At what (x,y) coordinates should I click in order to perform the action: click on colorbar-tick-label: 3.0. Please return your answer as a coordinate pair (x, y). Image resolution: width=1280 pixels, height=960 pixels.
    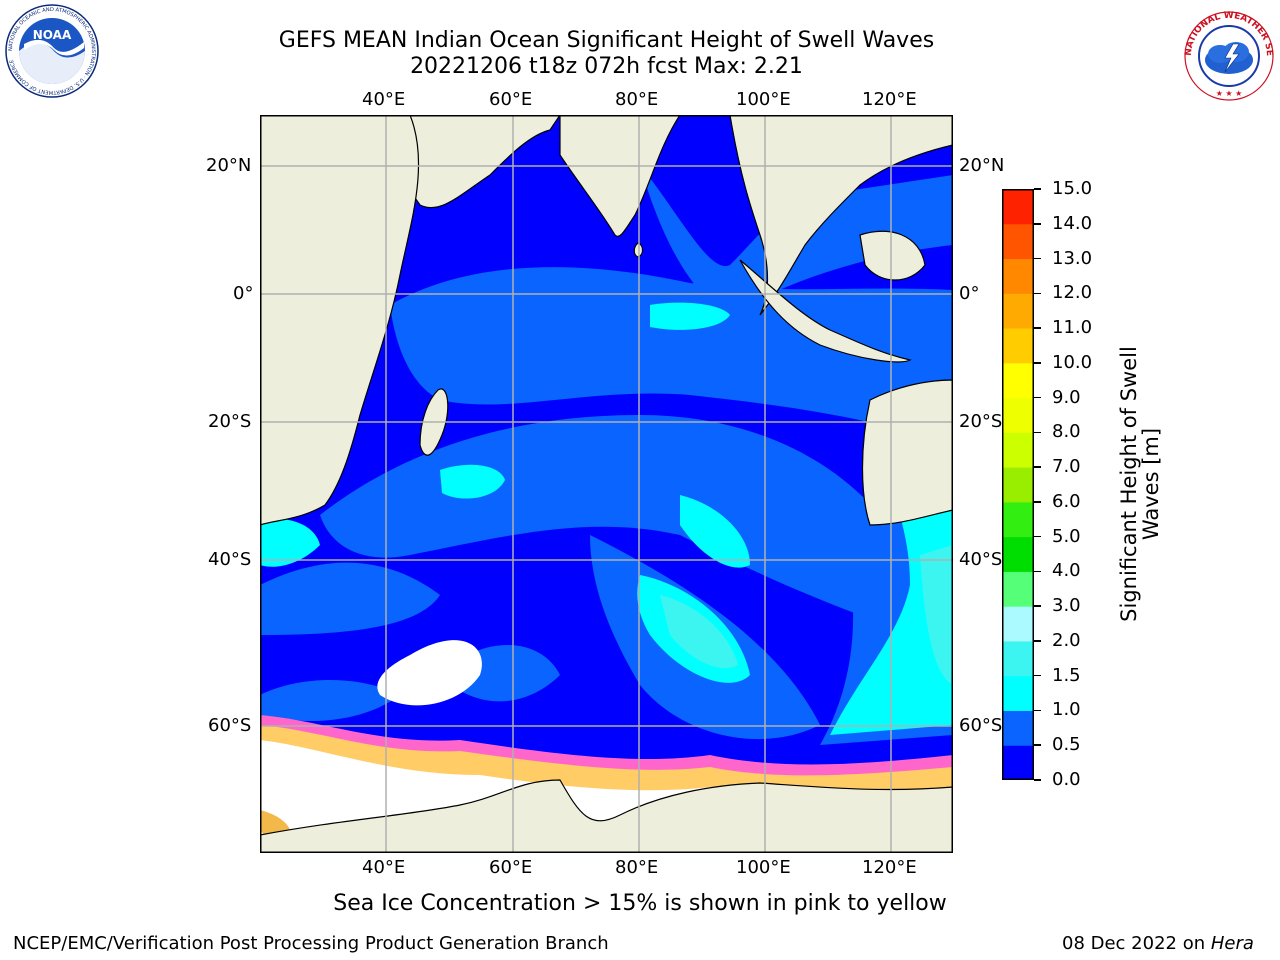
    Looking at the image, I should click on (1066, 606).